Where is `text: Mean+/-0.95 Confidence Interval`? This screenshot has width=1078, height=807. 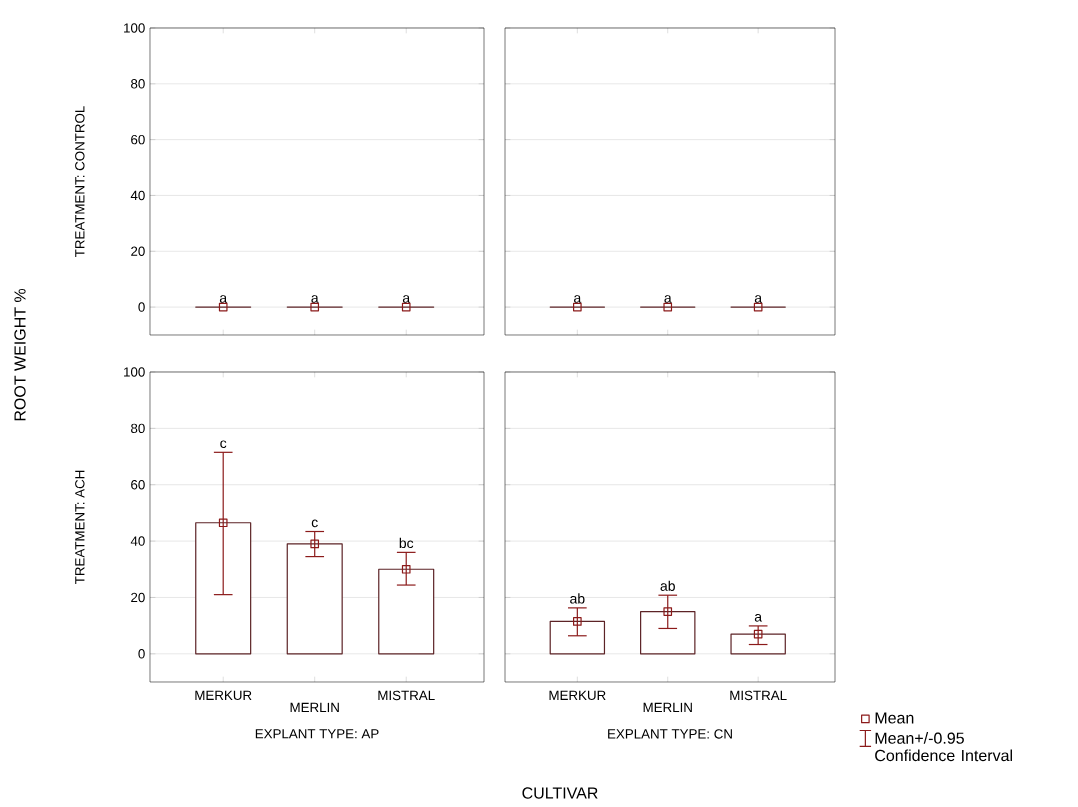
text: Mean+/-0.95 Confidence Interval is located at coordinates (943, 747).